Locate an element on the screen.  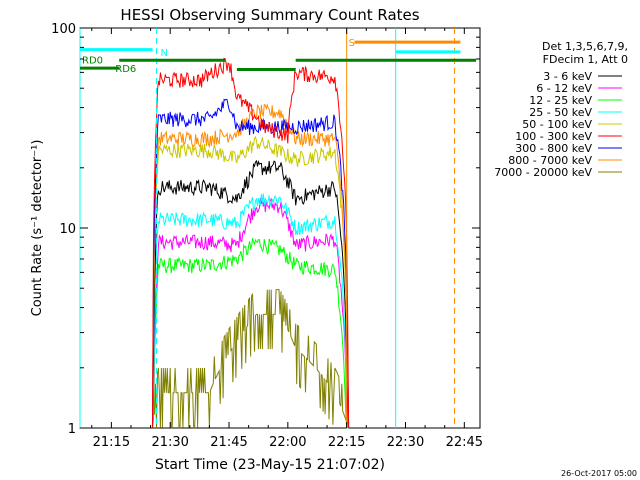
x-tick-label: 21:45 is located at coordinates (228, 442).